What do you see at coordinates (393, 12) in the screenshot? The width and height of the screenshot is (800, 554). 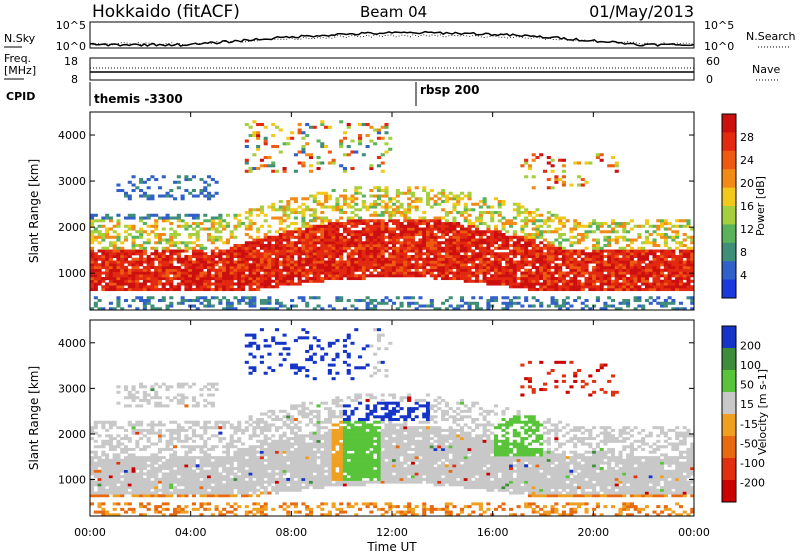 I see `beam-title: Beam 04` at bounding box center [393, 12].